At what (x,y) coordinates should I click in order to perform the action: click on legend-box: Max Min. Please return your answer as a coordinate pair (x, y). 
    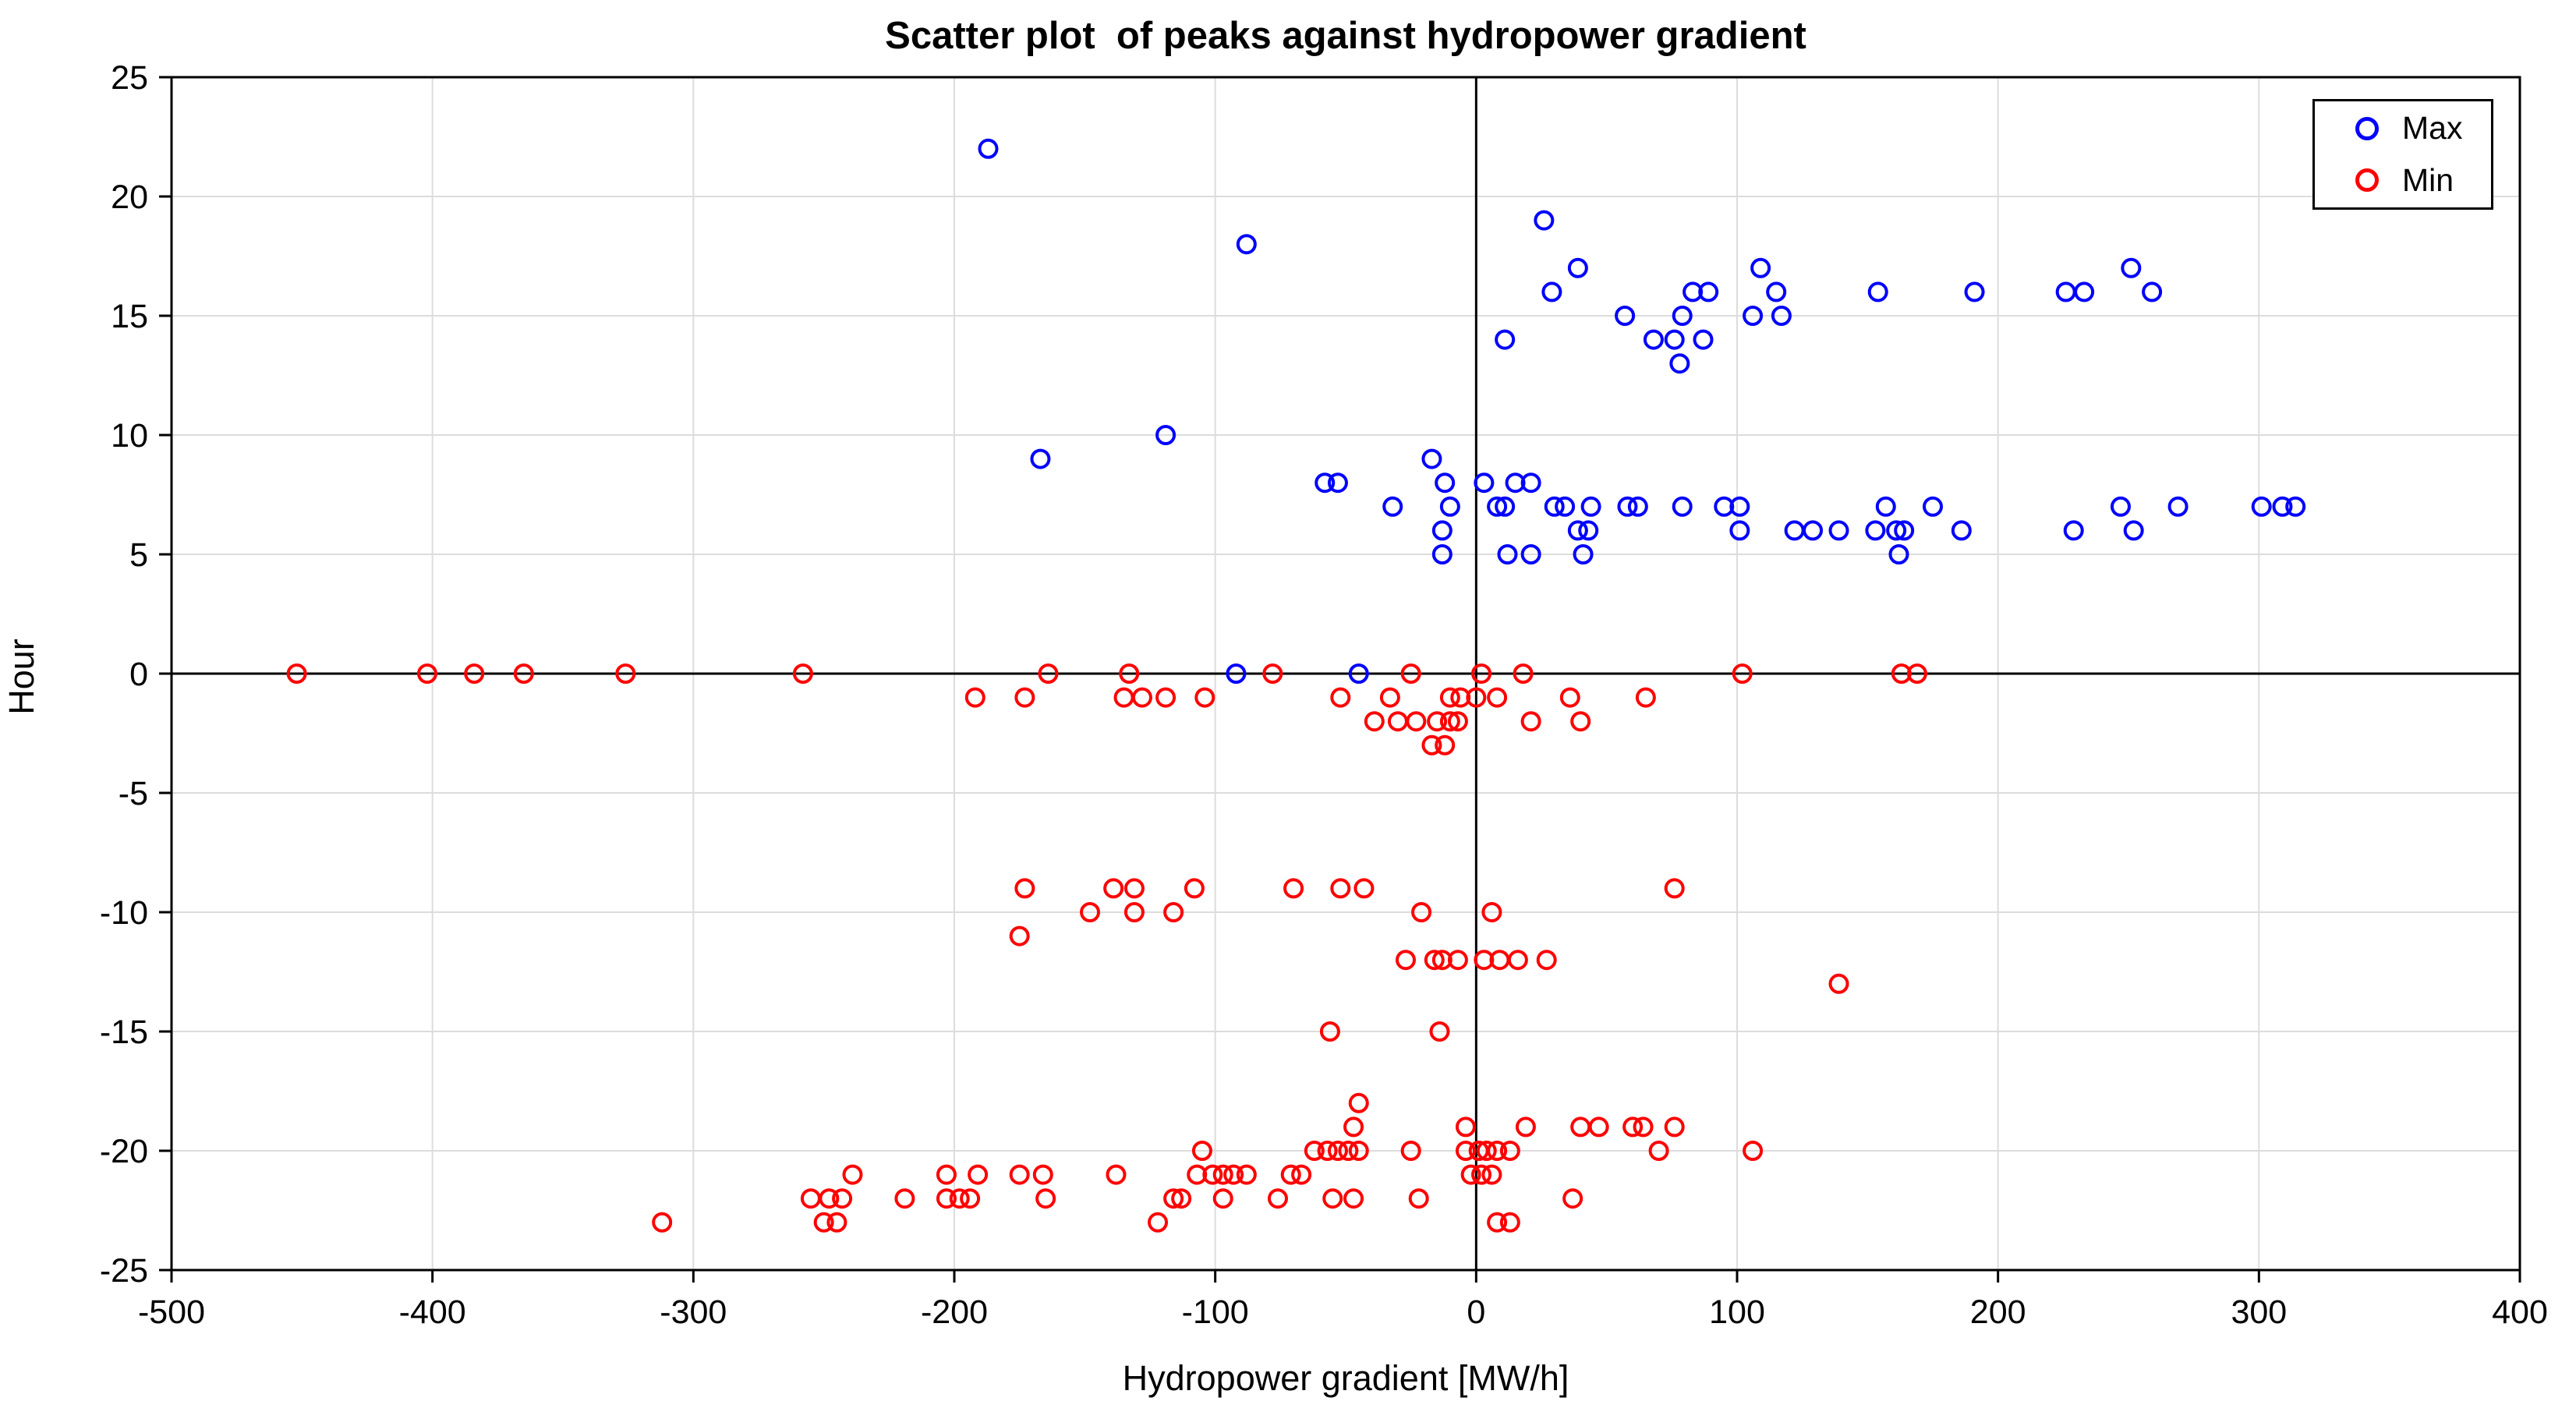
    Looking at the image, I should click on (2402, 154).